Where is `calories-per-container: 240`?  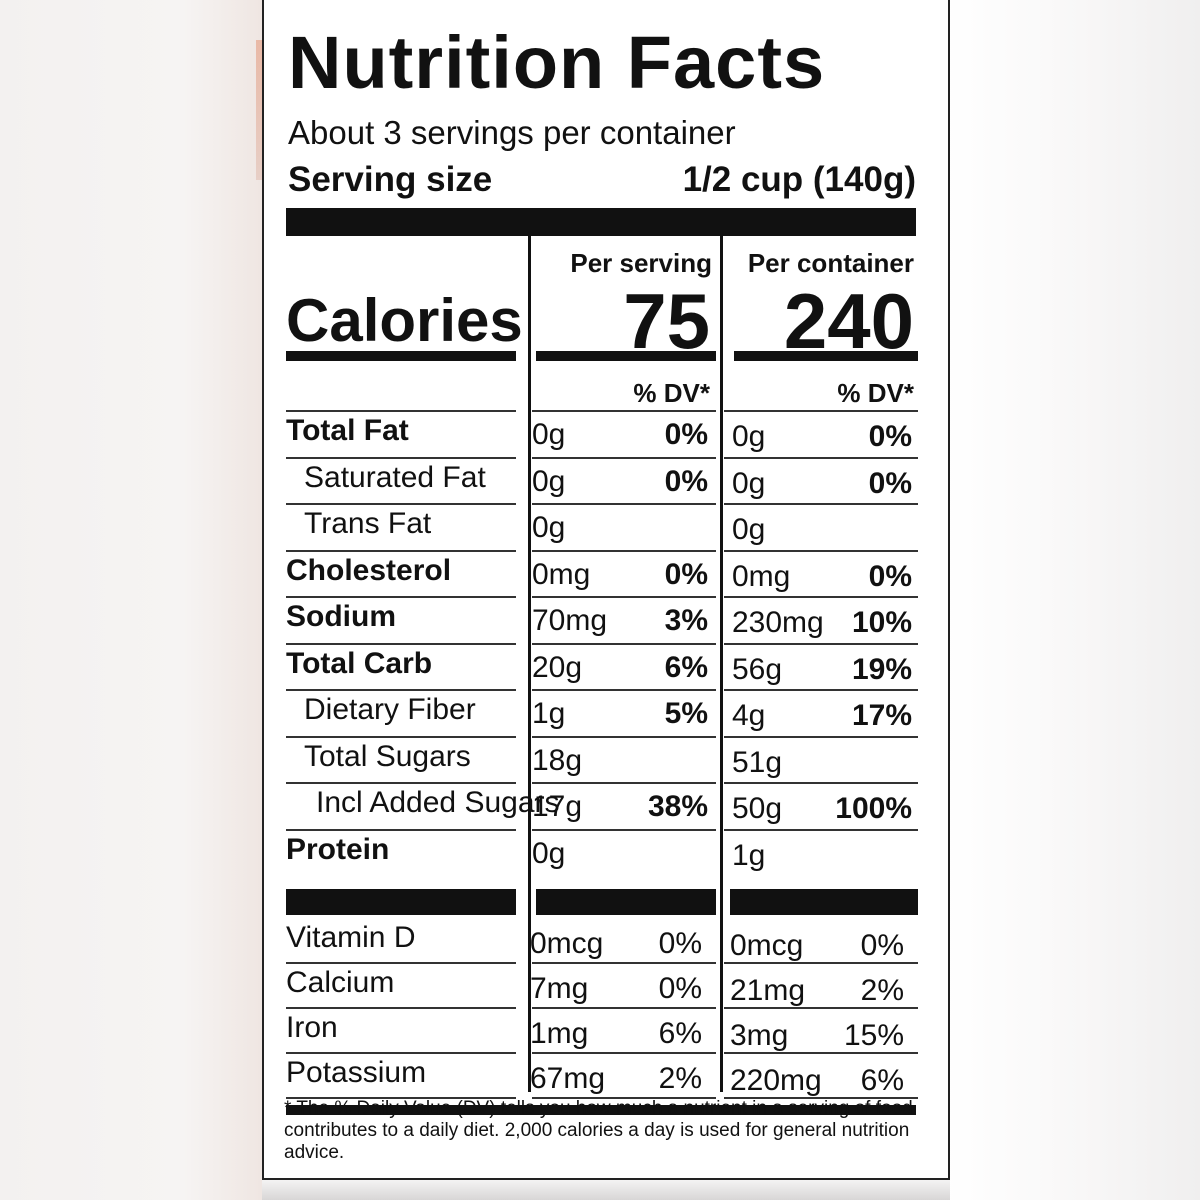
calories-per-container: 240 is located at coordinates (848, 321).